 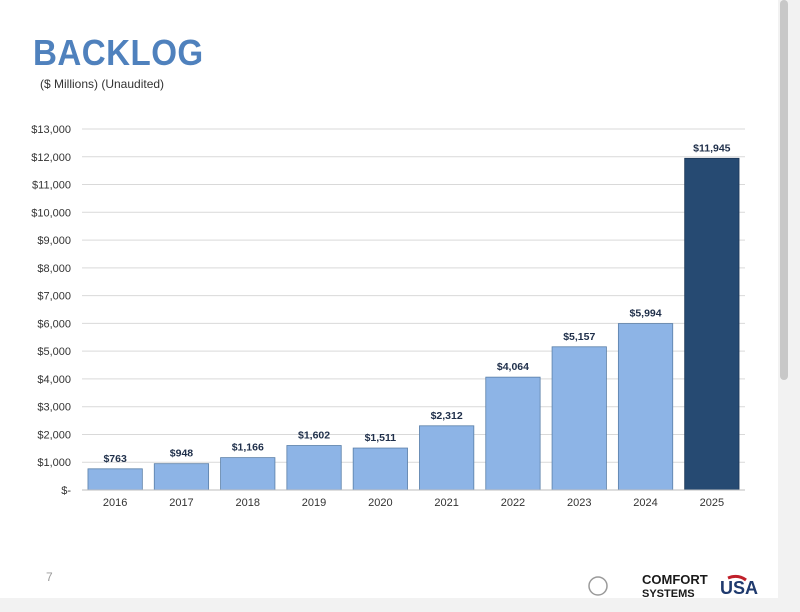 I want to click on data-label: $2,312, so click(x=447, y=416).